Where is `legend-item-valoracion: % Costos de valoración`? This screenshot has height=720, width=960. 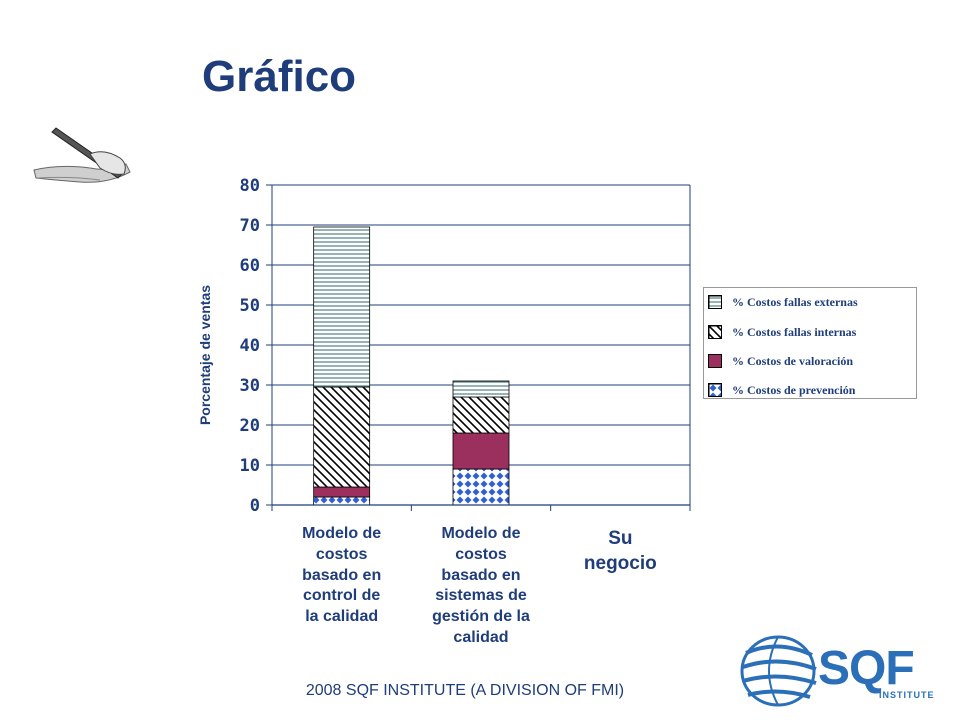
legend-item-valoracion: % Costos de valoración is located at coordinates (780, 361).